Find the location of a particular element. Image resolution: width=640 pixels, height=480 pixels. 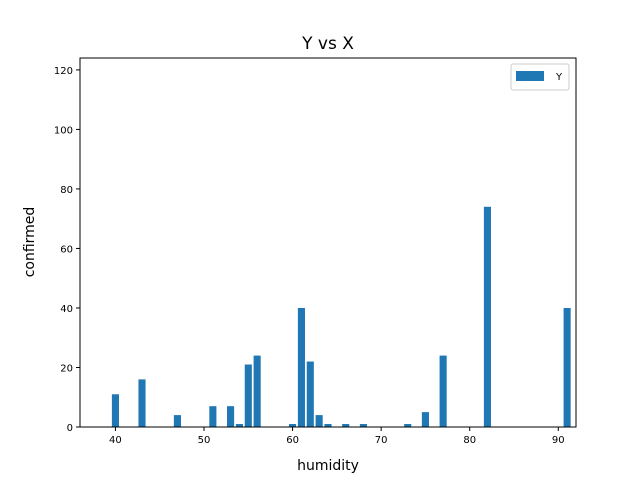

y-tick-label-0: 0 is located at coordinates (70, 428).